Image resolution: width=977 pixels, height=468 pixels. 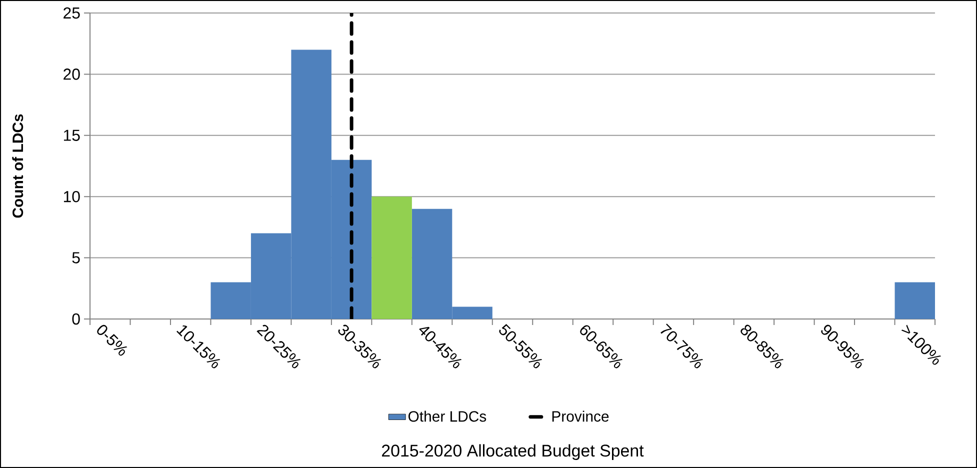 I want to click on x-axis-title: 2015-2020 Allocated Budget Spent, so click(x=513, y=452).